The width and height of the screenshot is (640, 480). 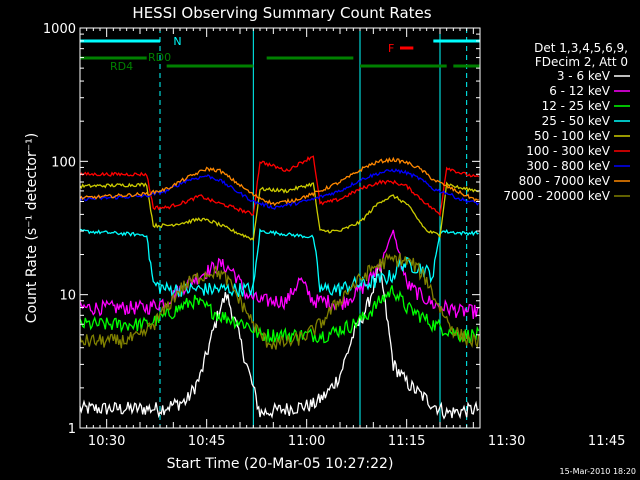 What do you see at coordinates (32, 228) in the screenshot?
I see `y-axis-label: Count Rate (s⁻¹ detector⁻¹)` at bounding box center [32, 228].